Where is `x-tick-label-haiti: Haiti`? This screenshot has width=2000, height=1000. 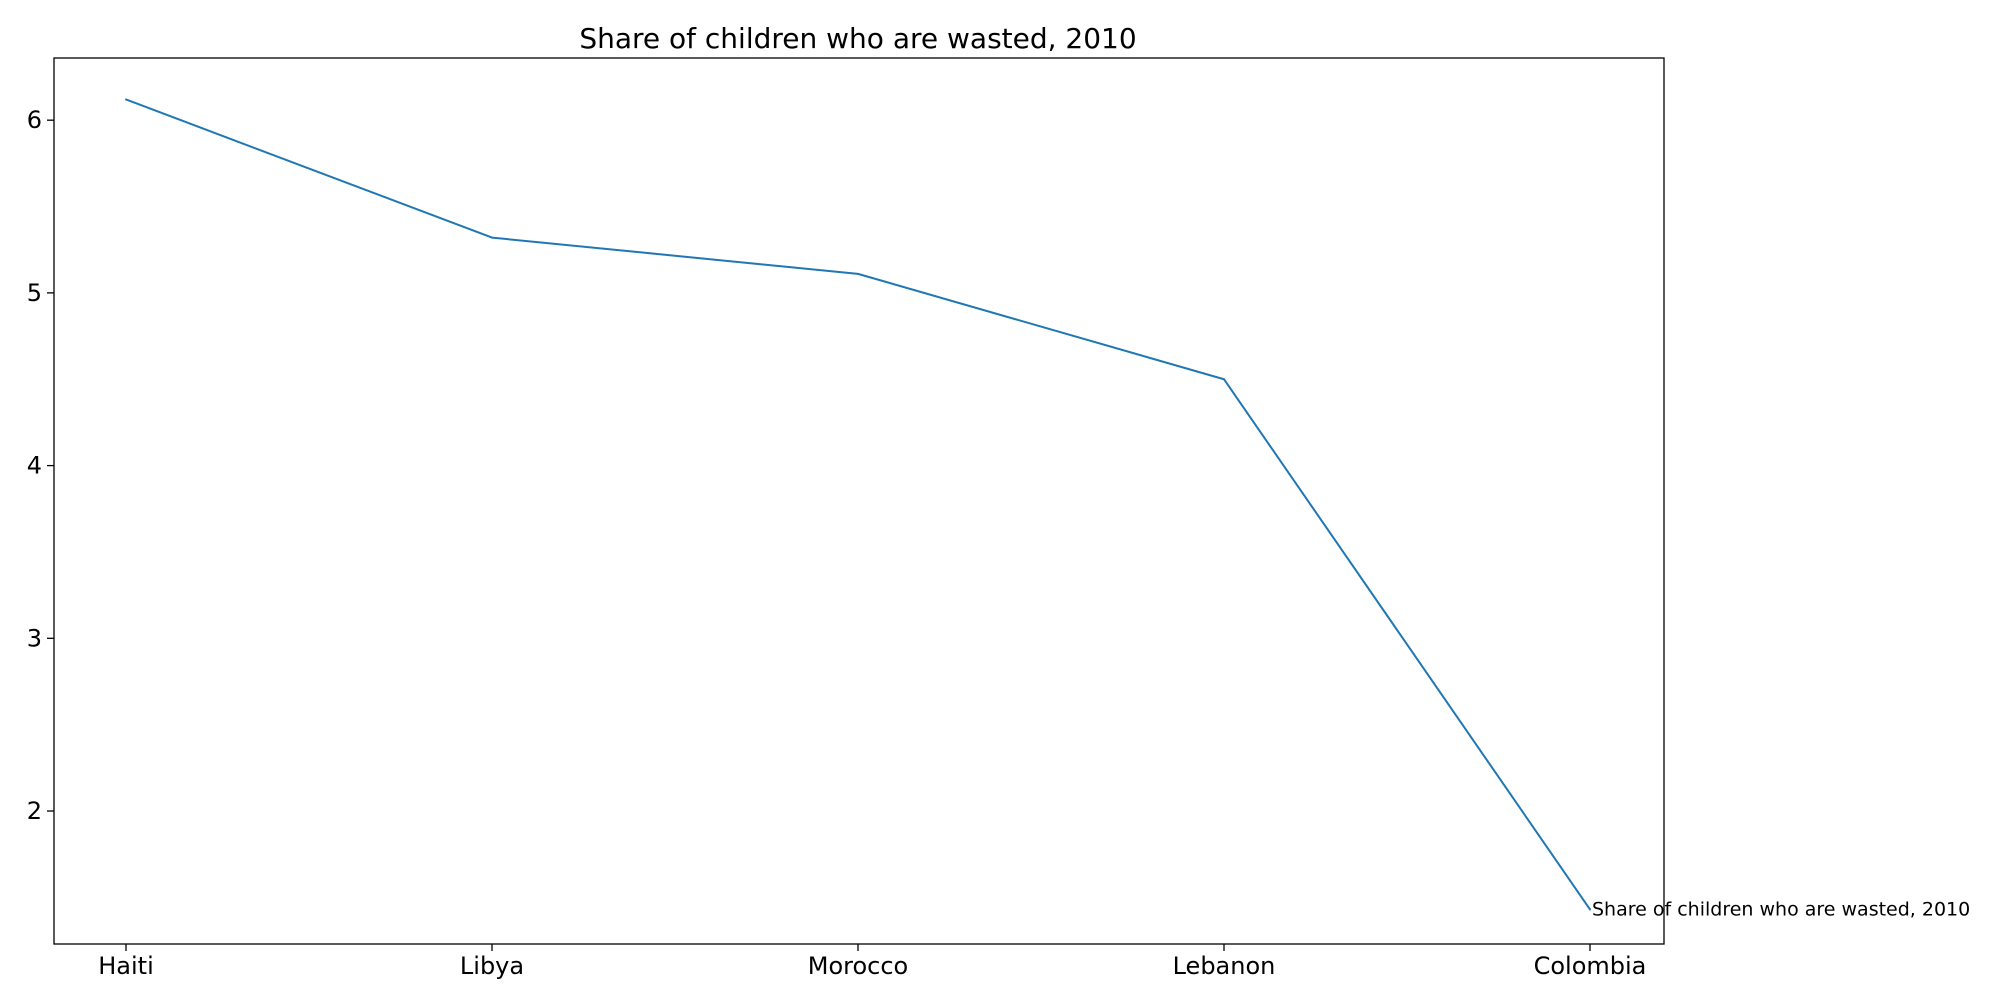
x-tick-label-haiti: Haiti is located at coordinates (126, 966).